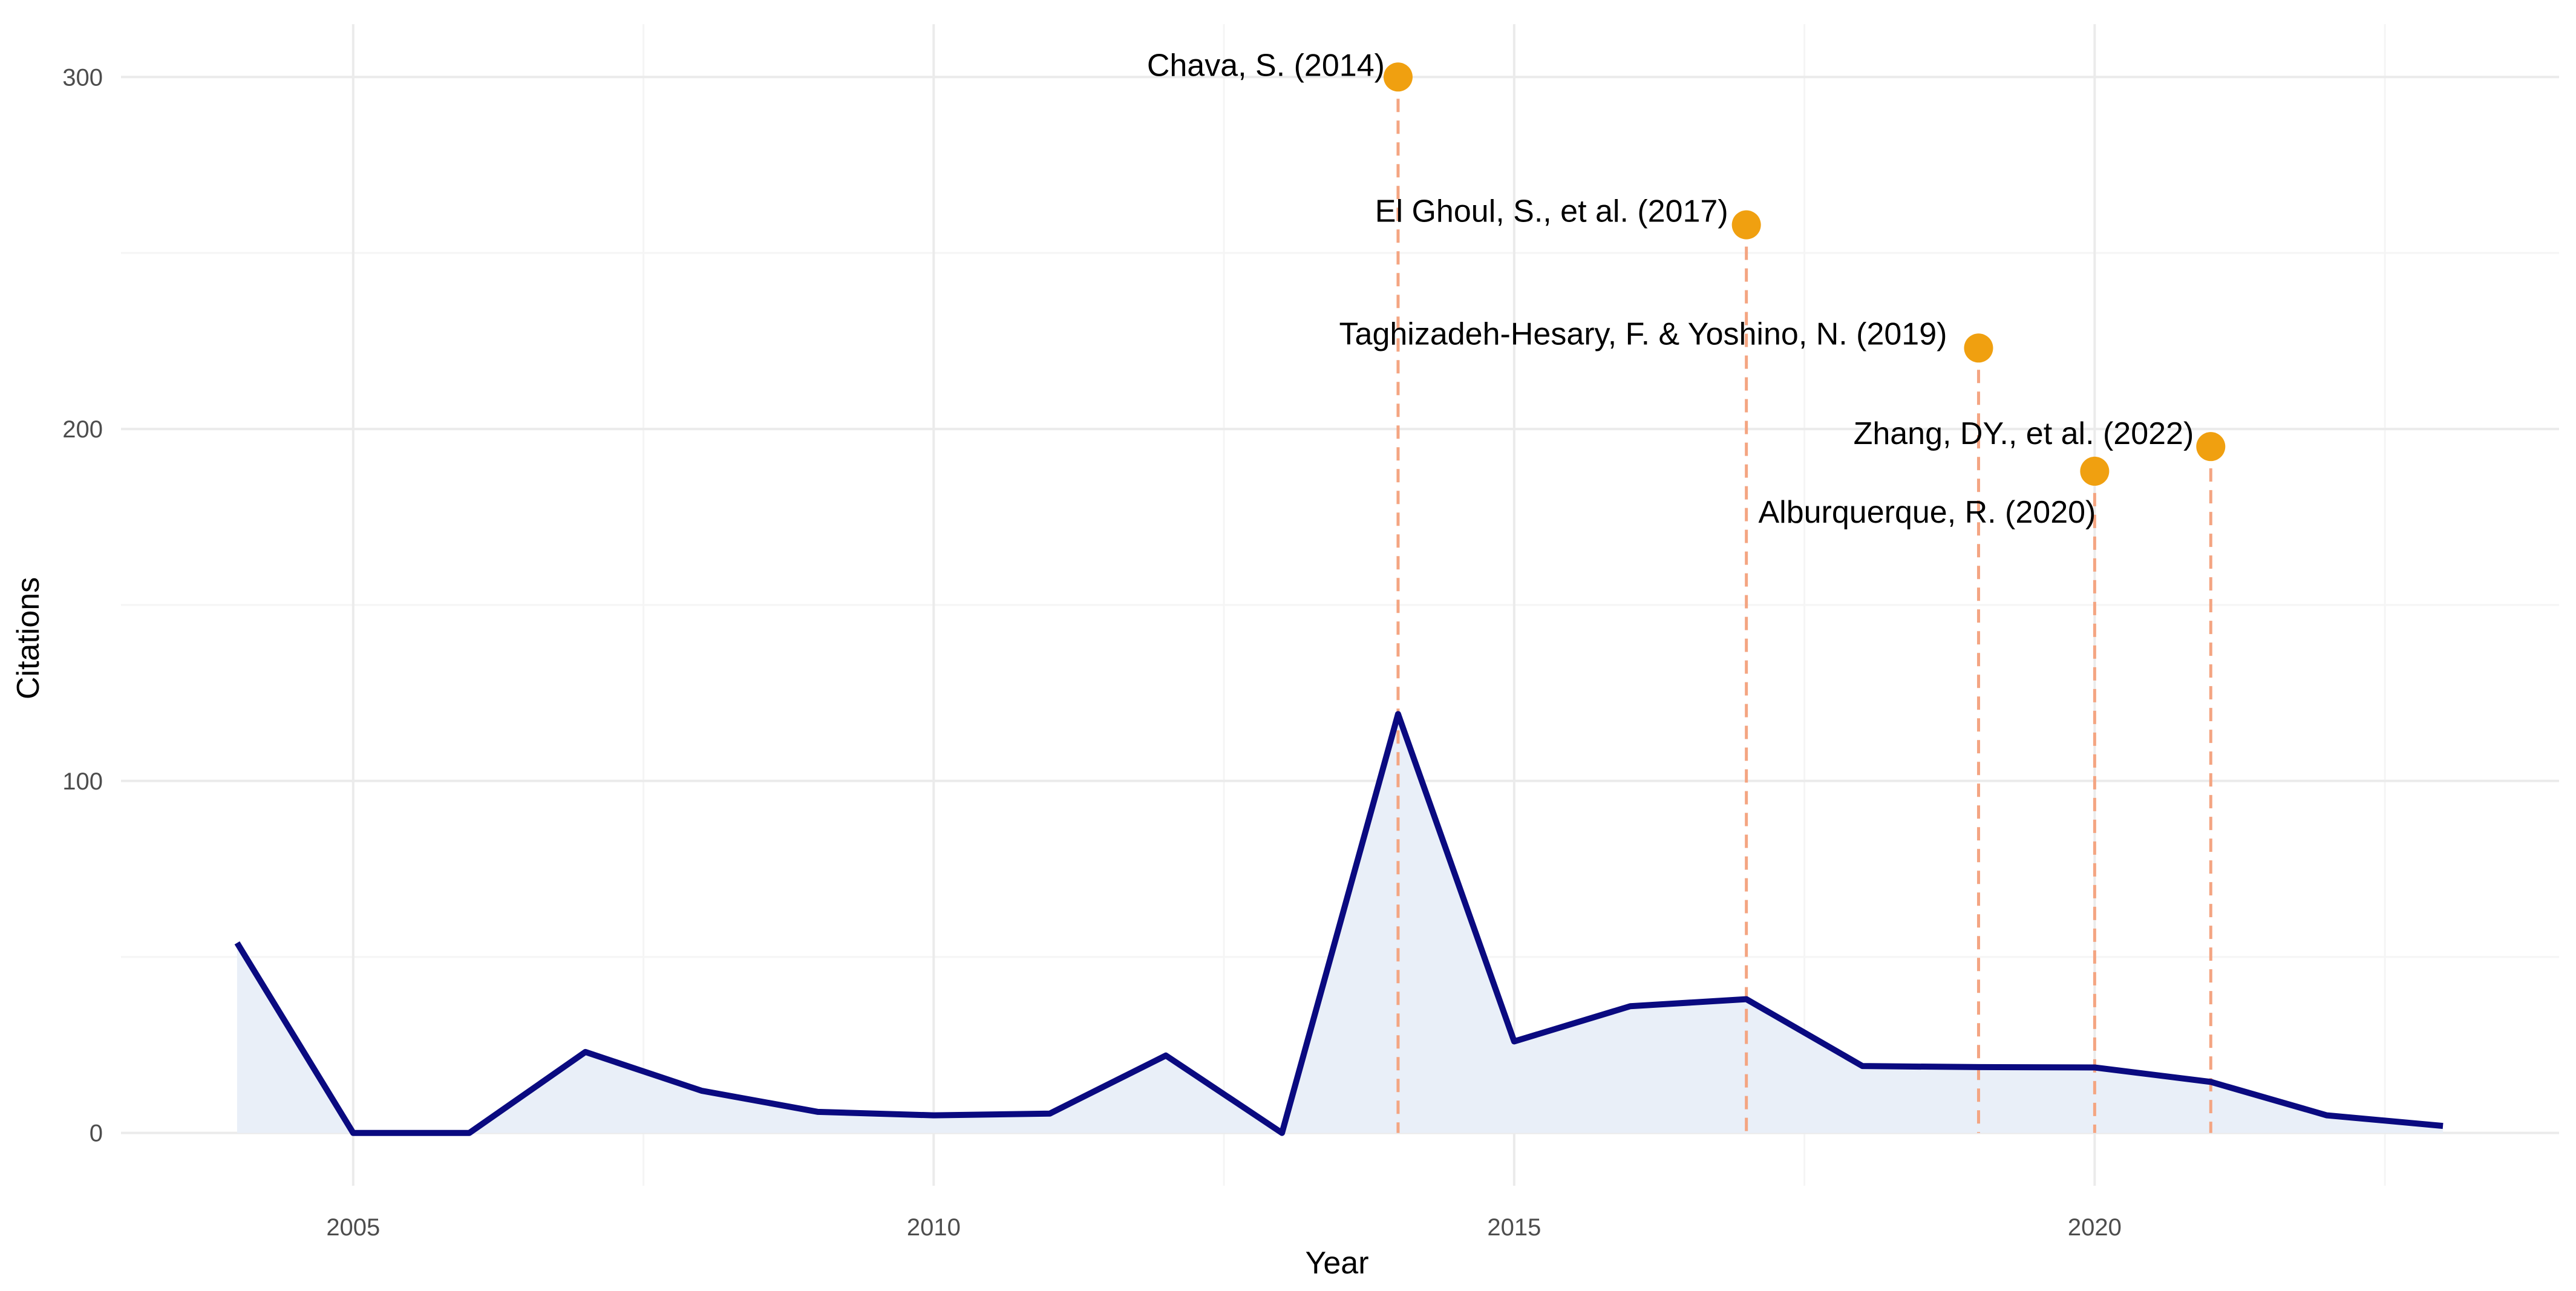 This screenshot has width=2576, height=1291. I want to click on x-tick-label: 2015, so click(1514, 1228).